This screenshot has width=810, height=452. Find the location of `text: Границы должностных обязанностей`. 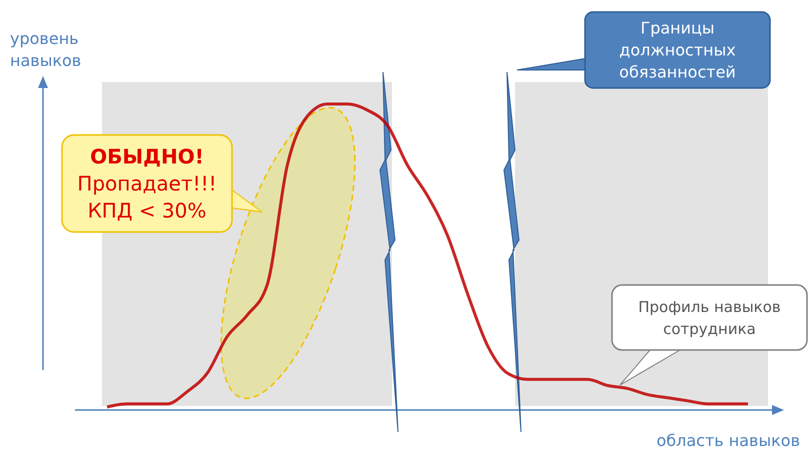

text: Границы должностных обязанностей is located at coordinates (677, 50).